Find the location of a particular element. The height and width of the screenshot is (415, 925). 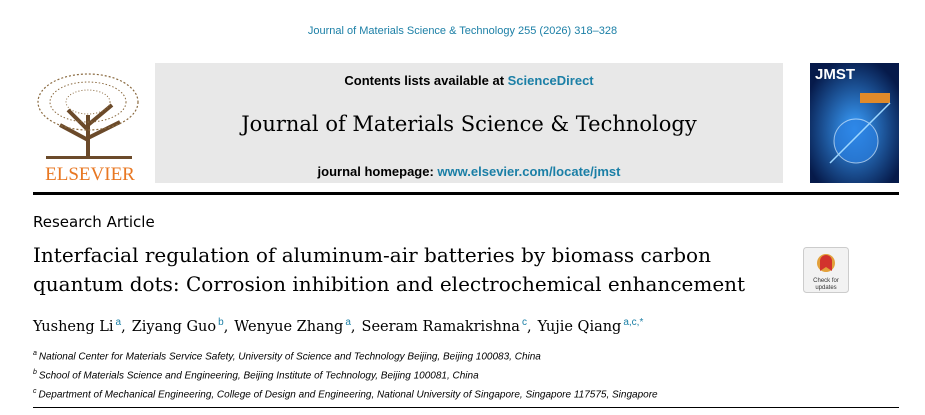

contents-text: Contents lists available at is located at coordinates (426, 80).